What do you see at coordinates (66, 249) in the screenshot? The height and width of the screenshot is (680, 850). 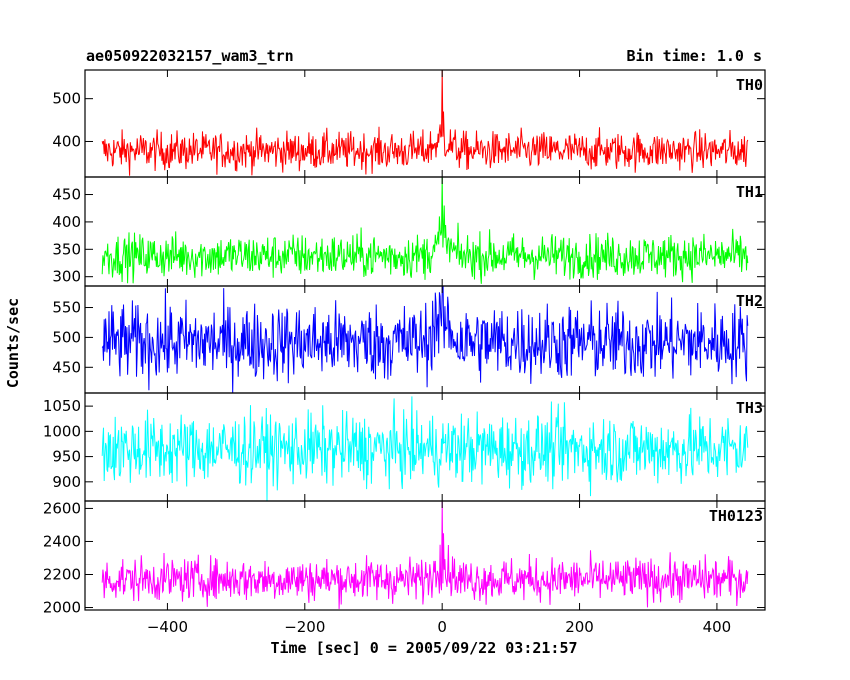 I see `y-tick-label: 350` at bounding box center [66, 249].